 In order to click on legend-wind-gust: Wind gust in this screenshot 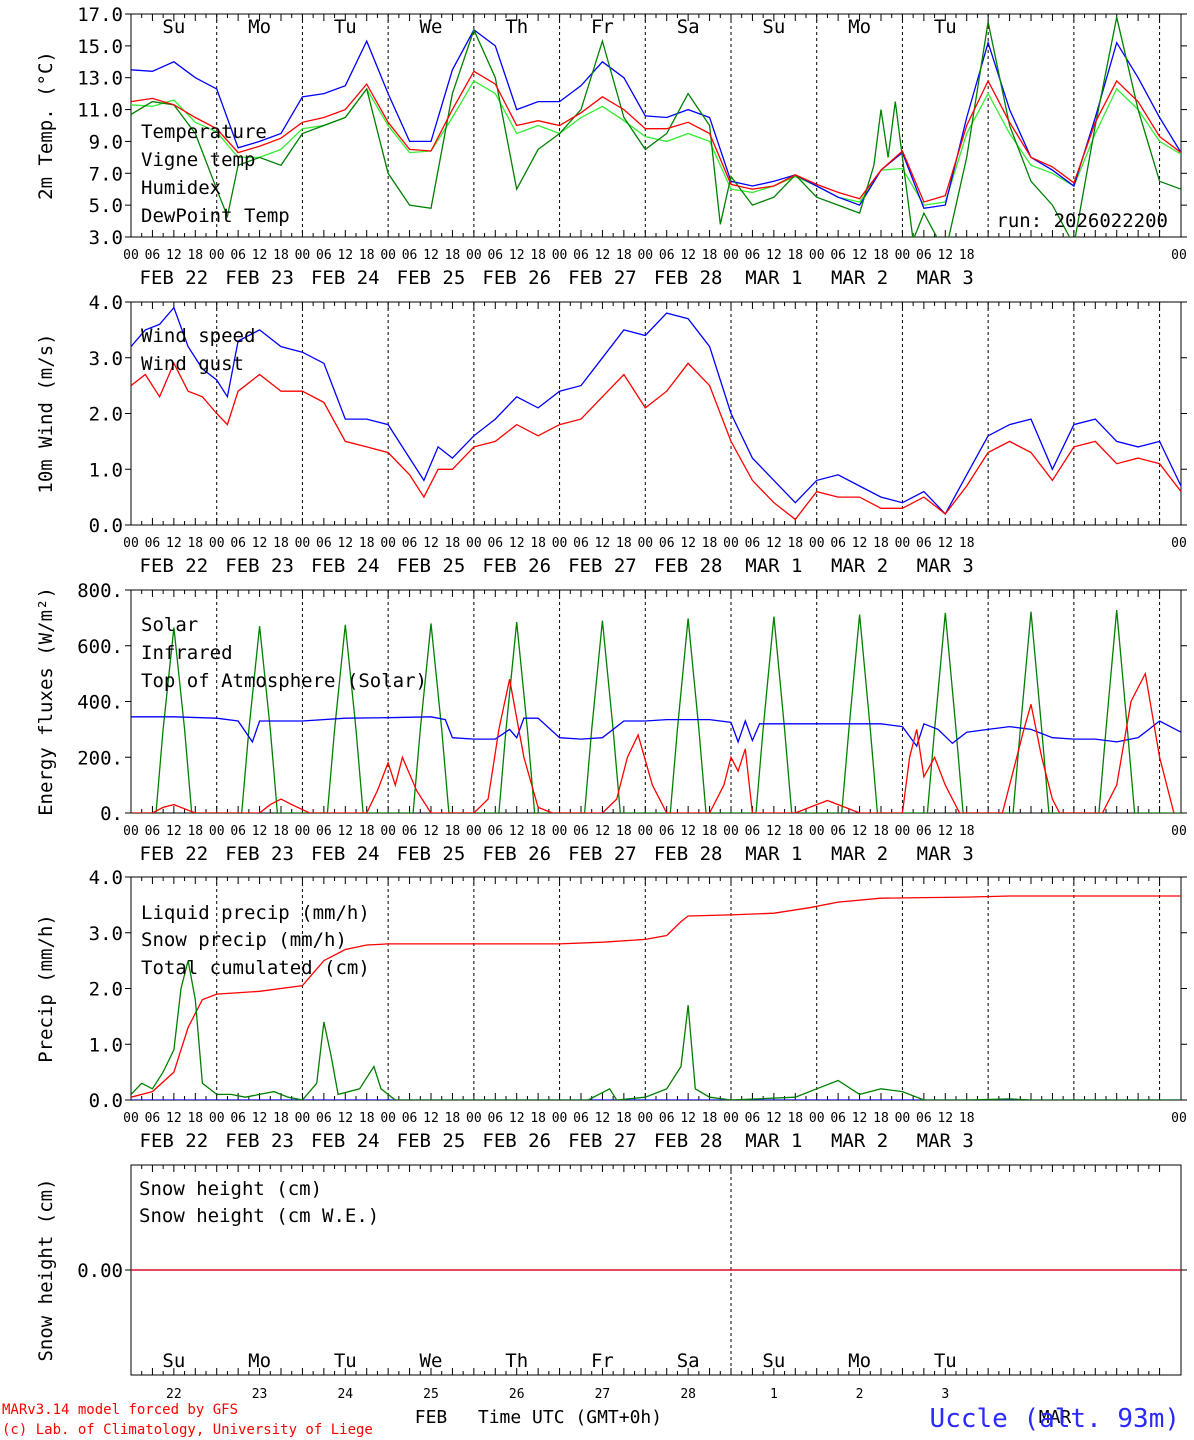, I will do `click(192, 364)`.